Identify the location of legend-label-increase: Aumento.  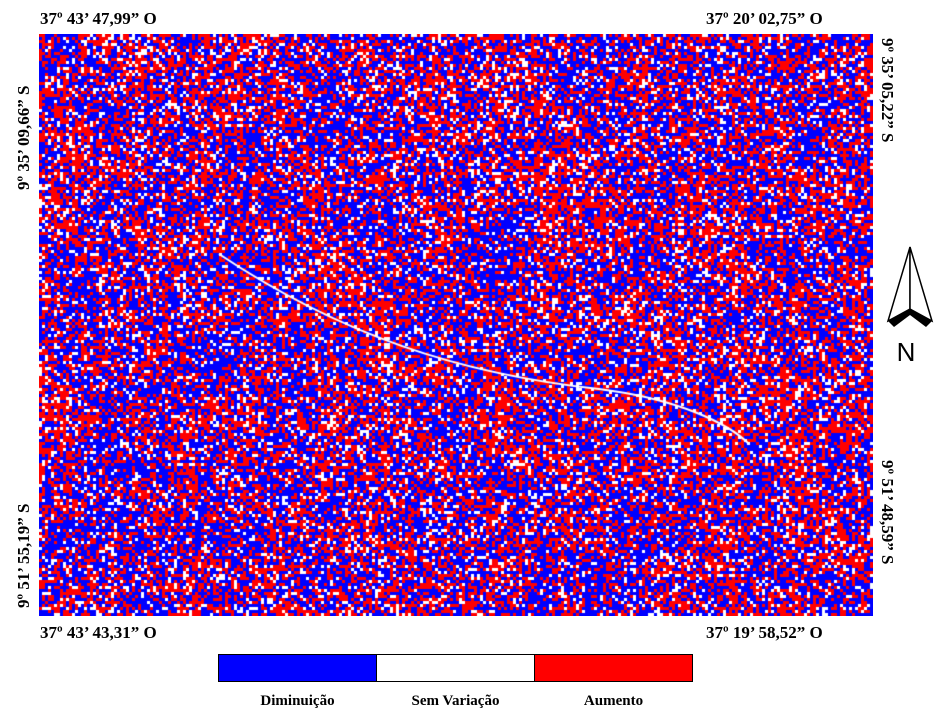
(613, 701).